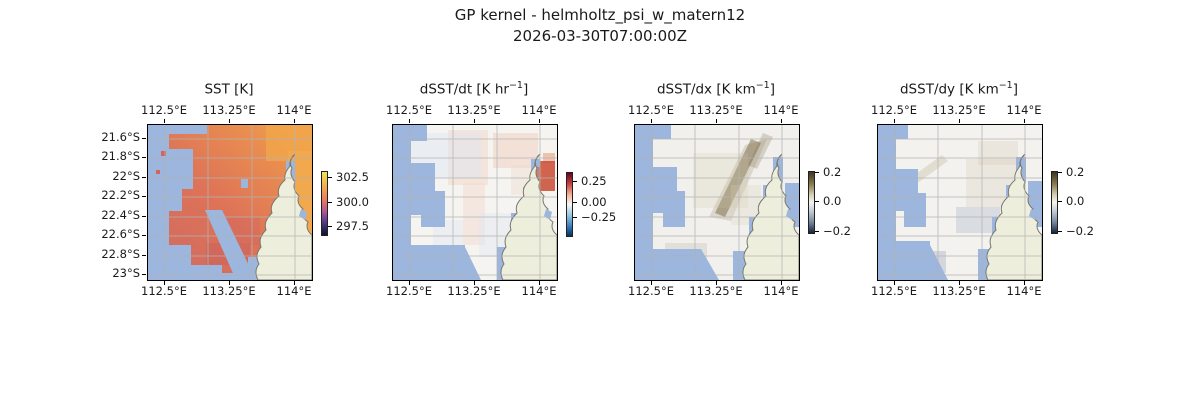  Describe the element at coordinates (126, 273) in the screenshot. I see `y-tick-label: 23°S` at that location.